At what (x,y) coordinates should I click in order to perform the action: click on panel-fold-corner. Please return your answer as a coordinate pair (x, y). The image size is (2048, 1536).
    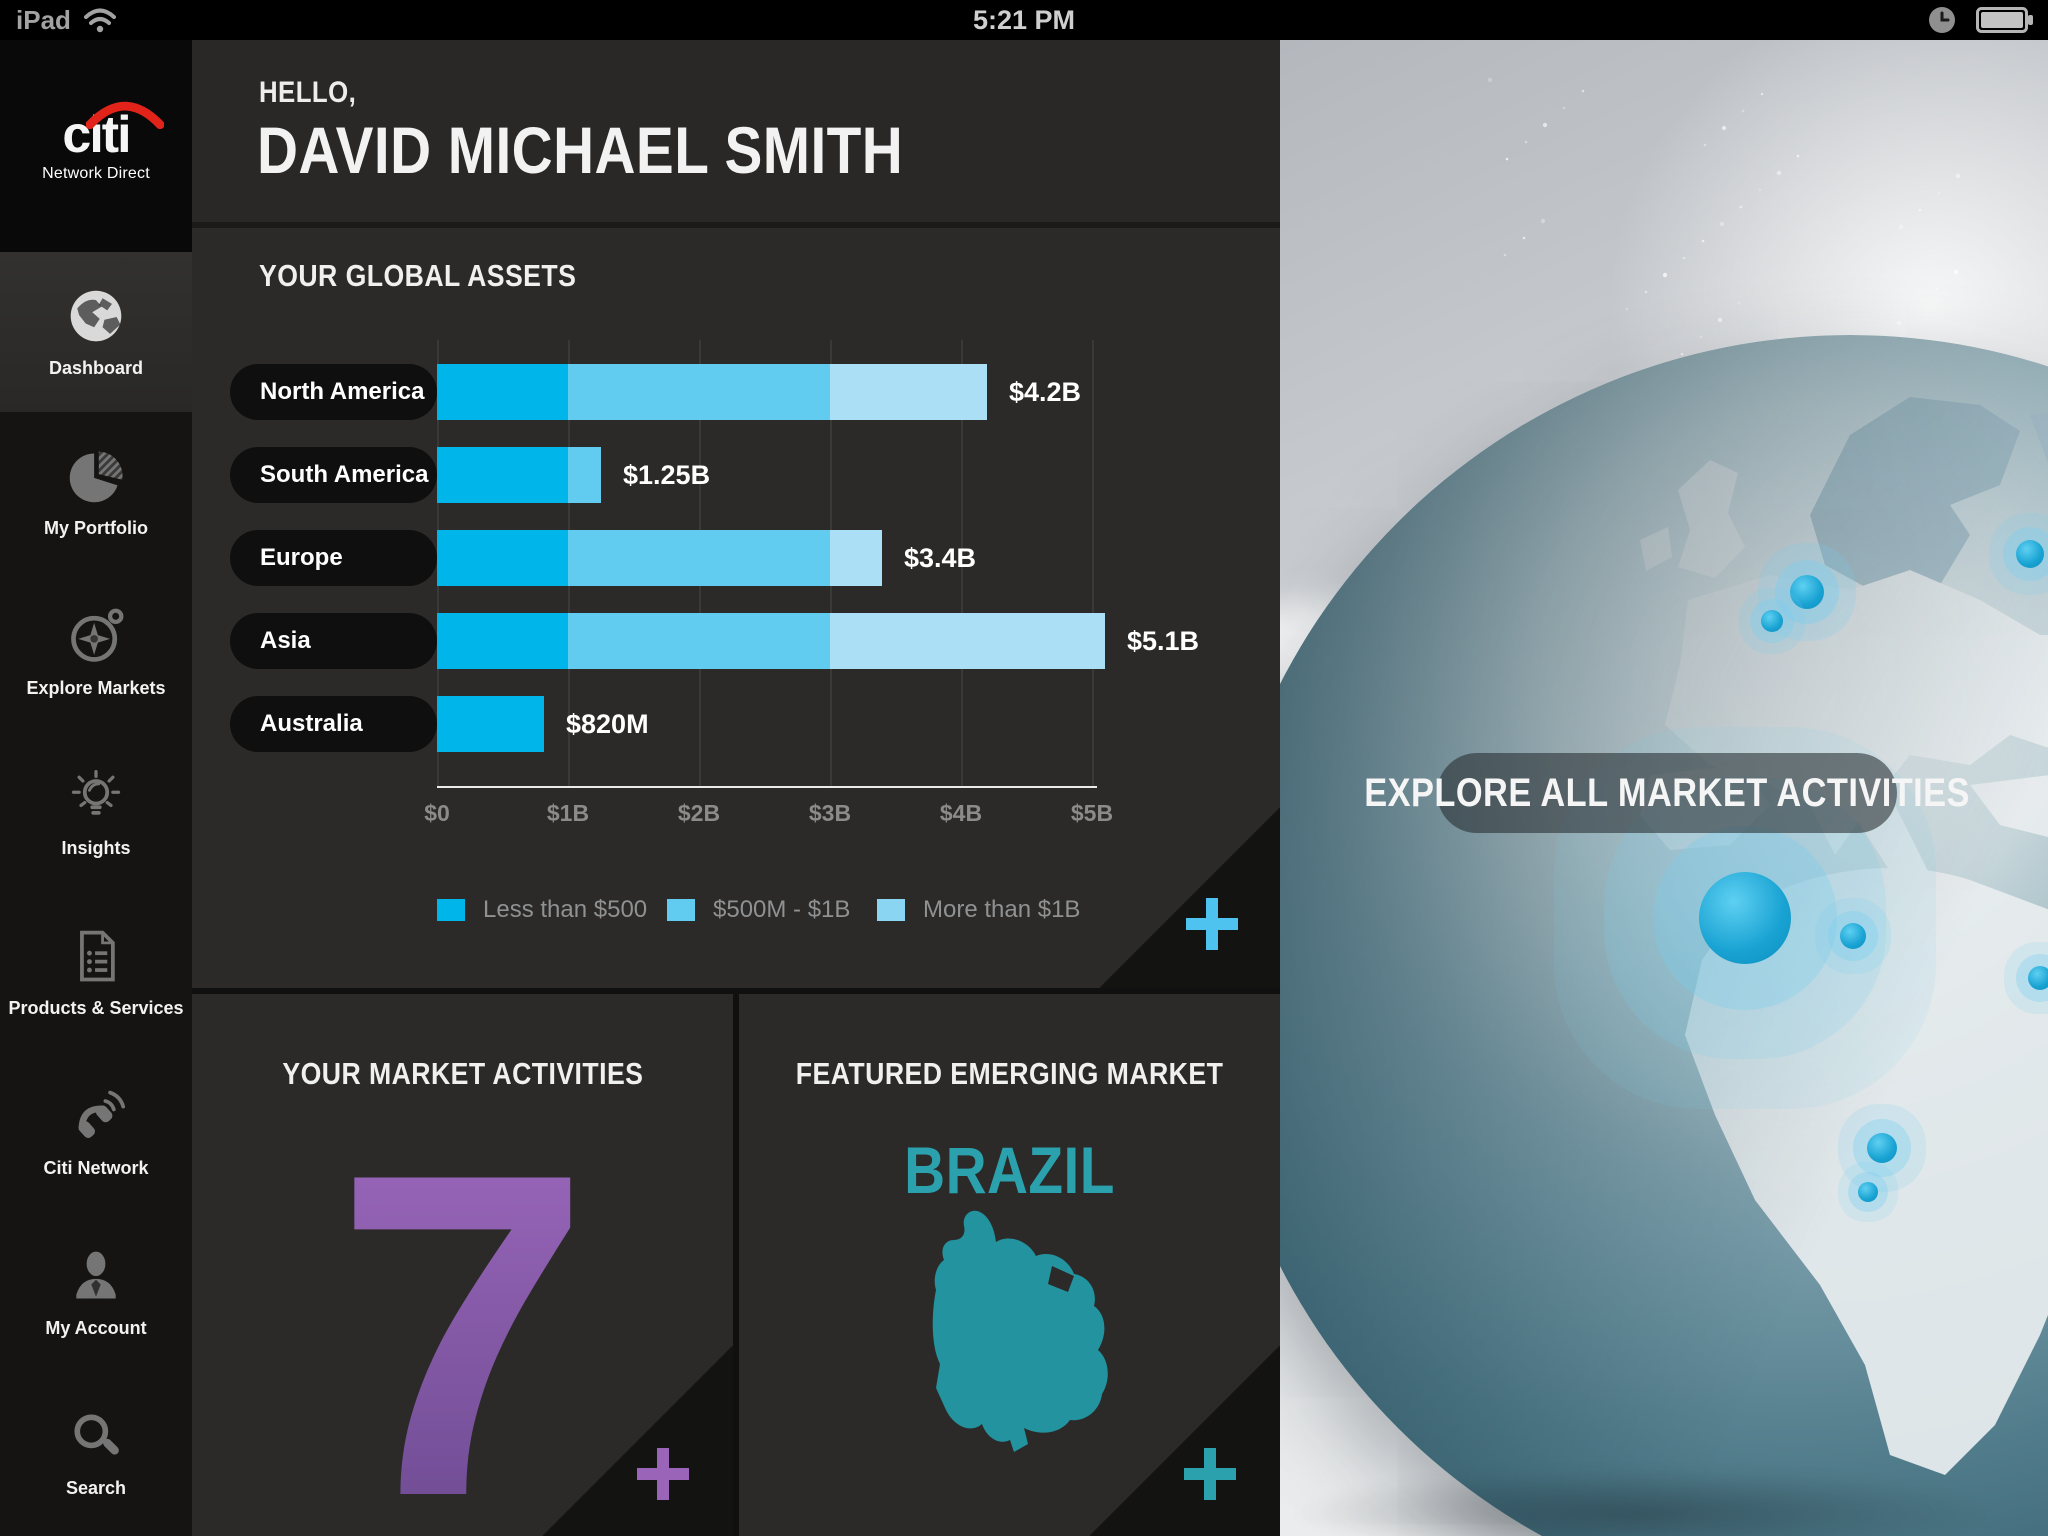
    Looking at the image, I should click on (1190, 898).